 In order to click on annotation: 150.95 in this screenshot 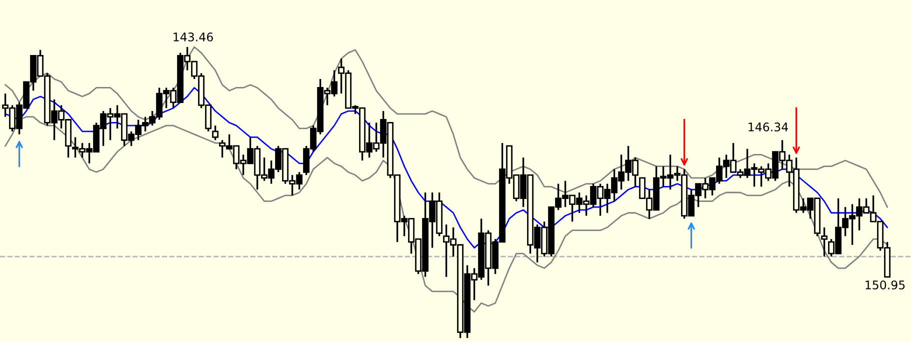, I will do `click(885, 285)`.